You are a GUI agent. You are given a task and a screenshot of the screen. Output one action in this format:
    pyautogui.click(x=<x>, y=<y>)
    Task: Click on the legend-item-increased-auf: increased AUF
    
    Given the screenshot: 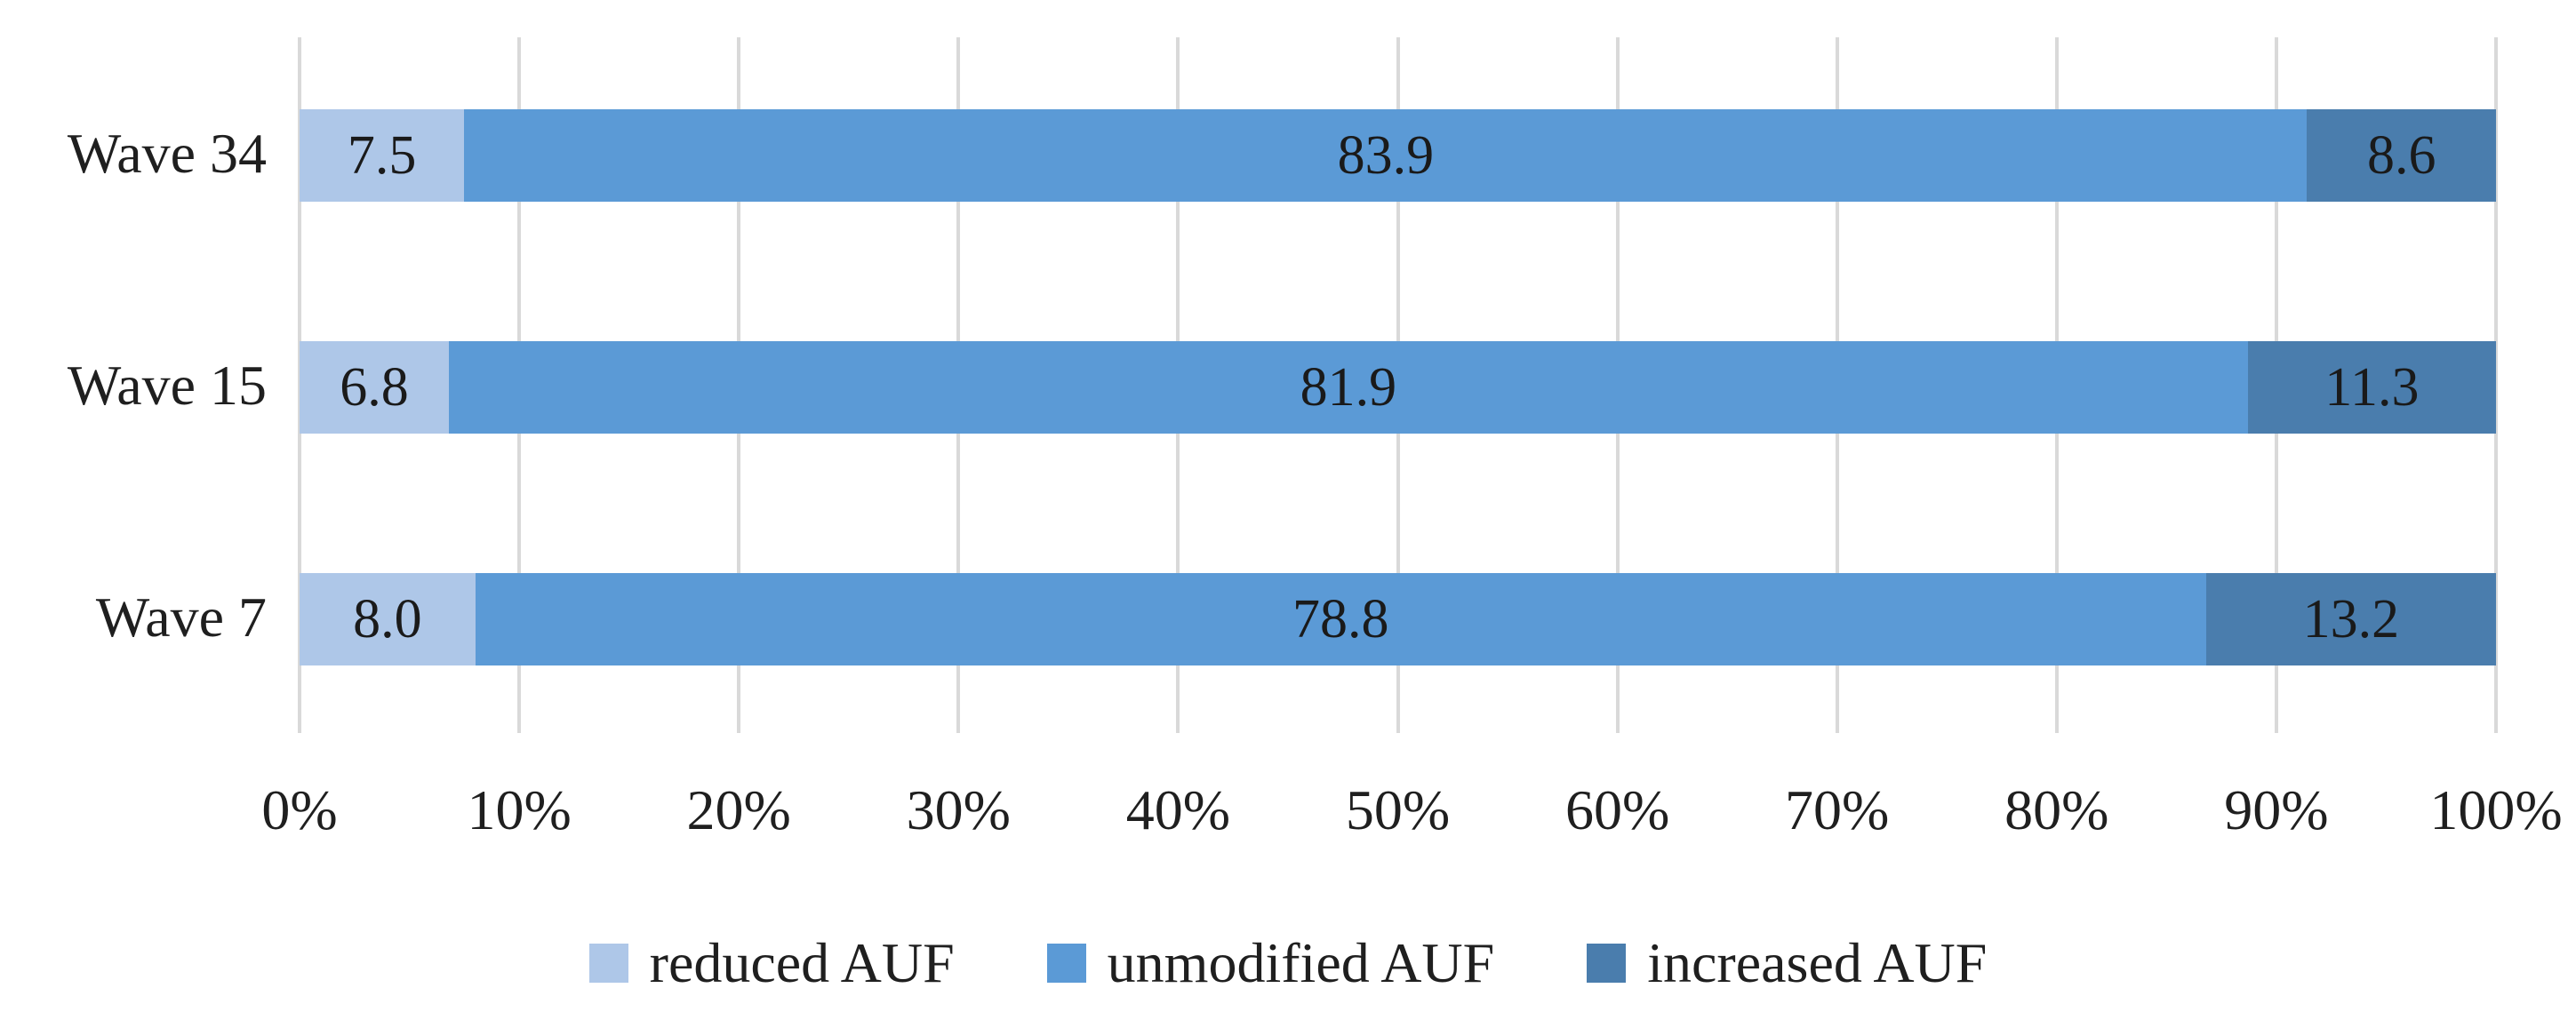 What is the action you would take?
    pyautogui.click(x=1787, y=964)
    